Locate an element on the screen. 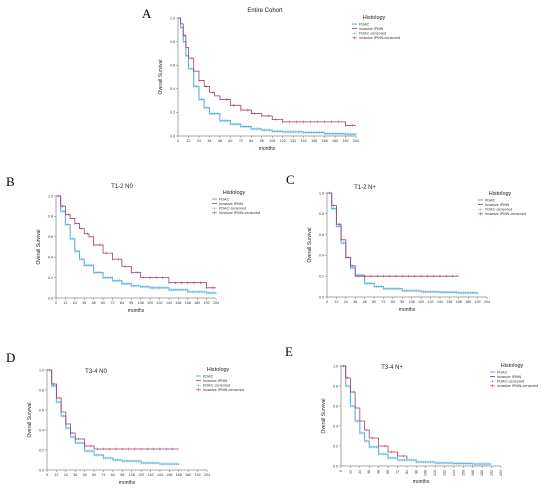 The height and width of the screenshot is (493, 550). chart-title: Entire Cohort is located at coordinates (265, 11).